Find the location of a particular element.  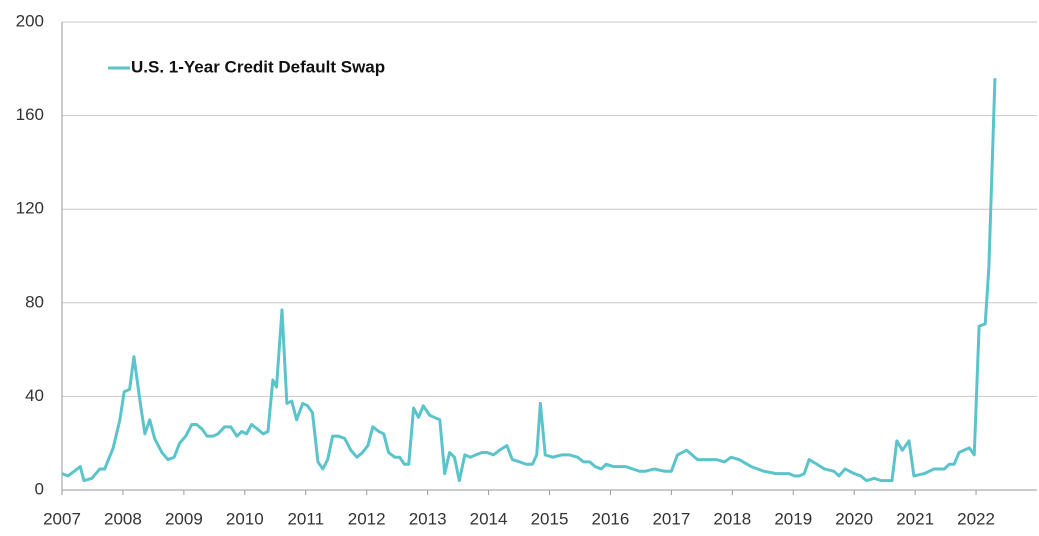

y-tick-label: 120 is located at coordinates (30, 208).